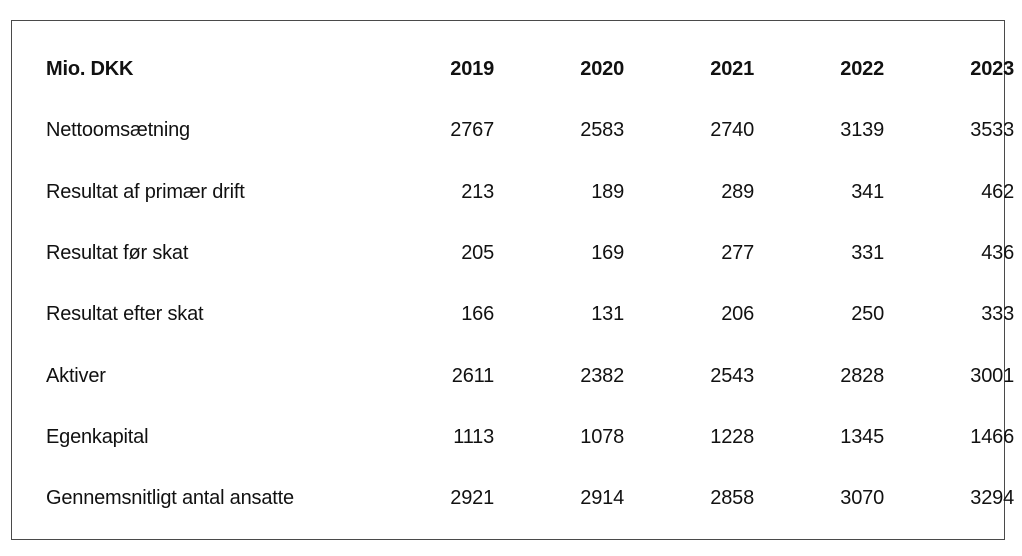 The image size is (1022, 556). I want to click on cell-value: 1228, so click(732, 436).